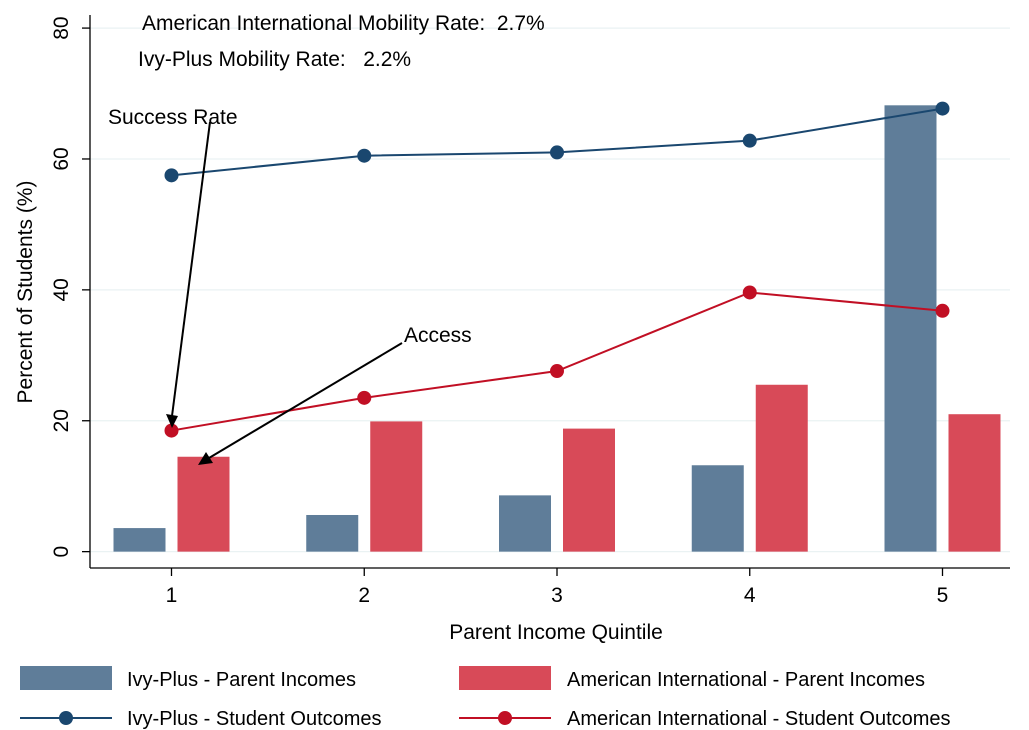 This screenshot has height=730, width=1029. I want to click on legend-swatch-ivy-plus-parent-incomes, so click(66, 678).